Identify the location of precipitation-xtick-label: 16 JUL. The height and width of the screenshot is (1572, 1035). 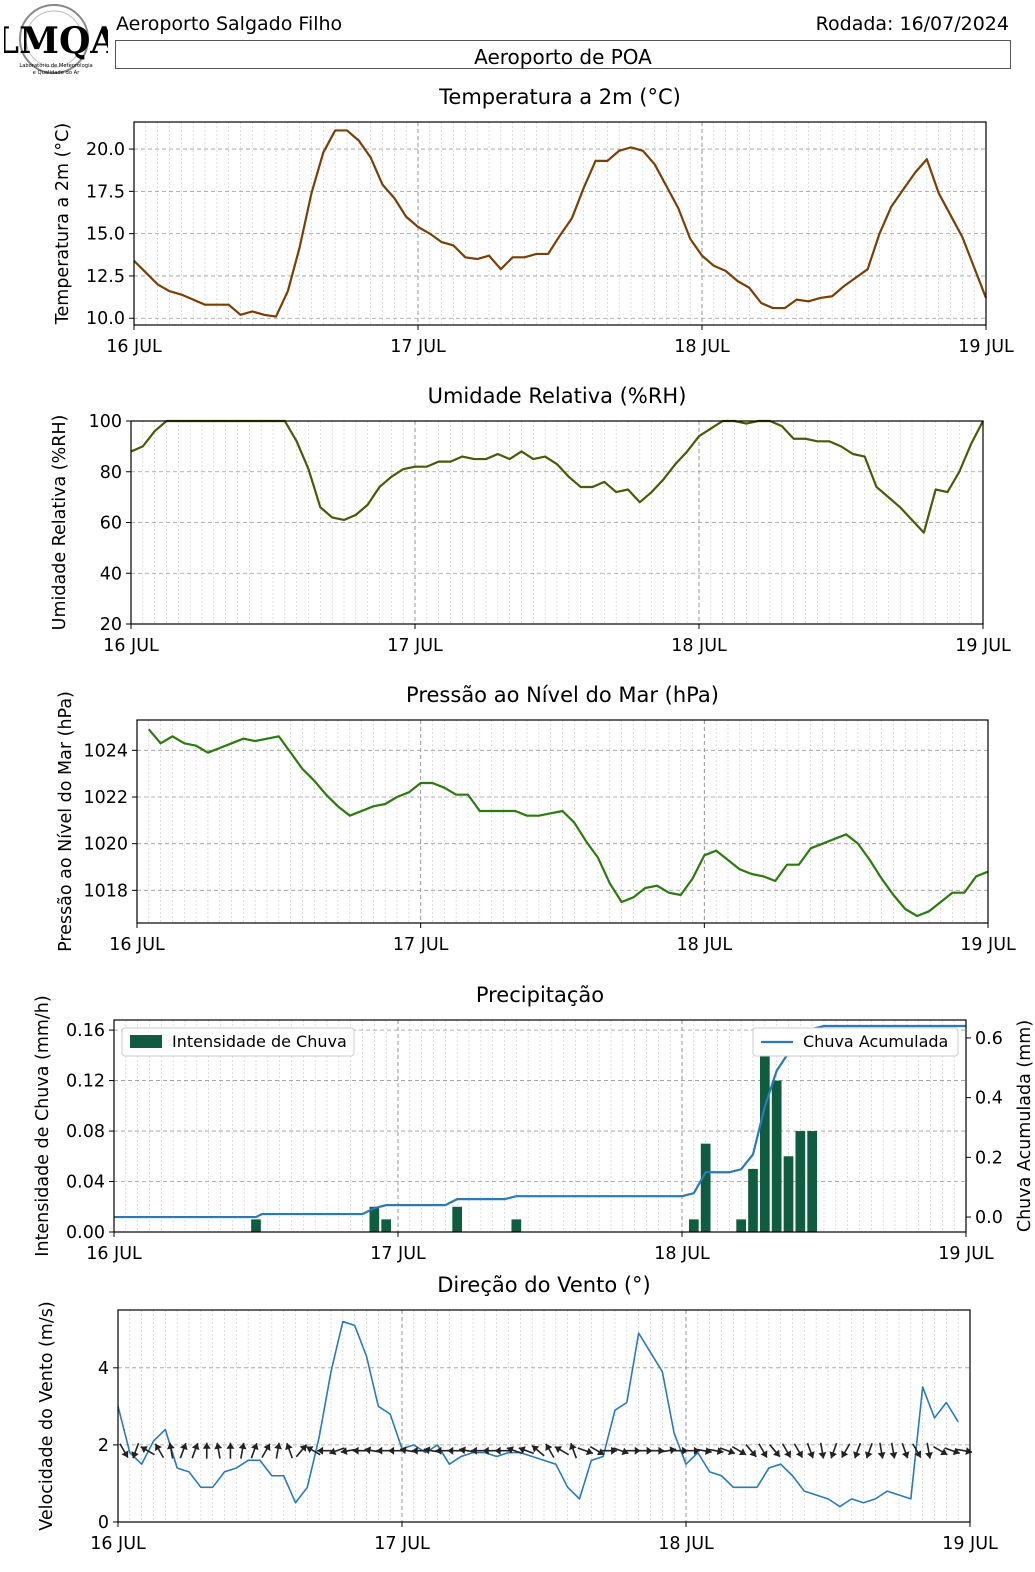
(114, 1254).